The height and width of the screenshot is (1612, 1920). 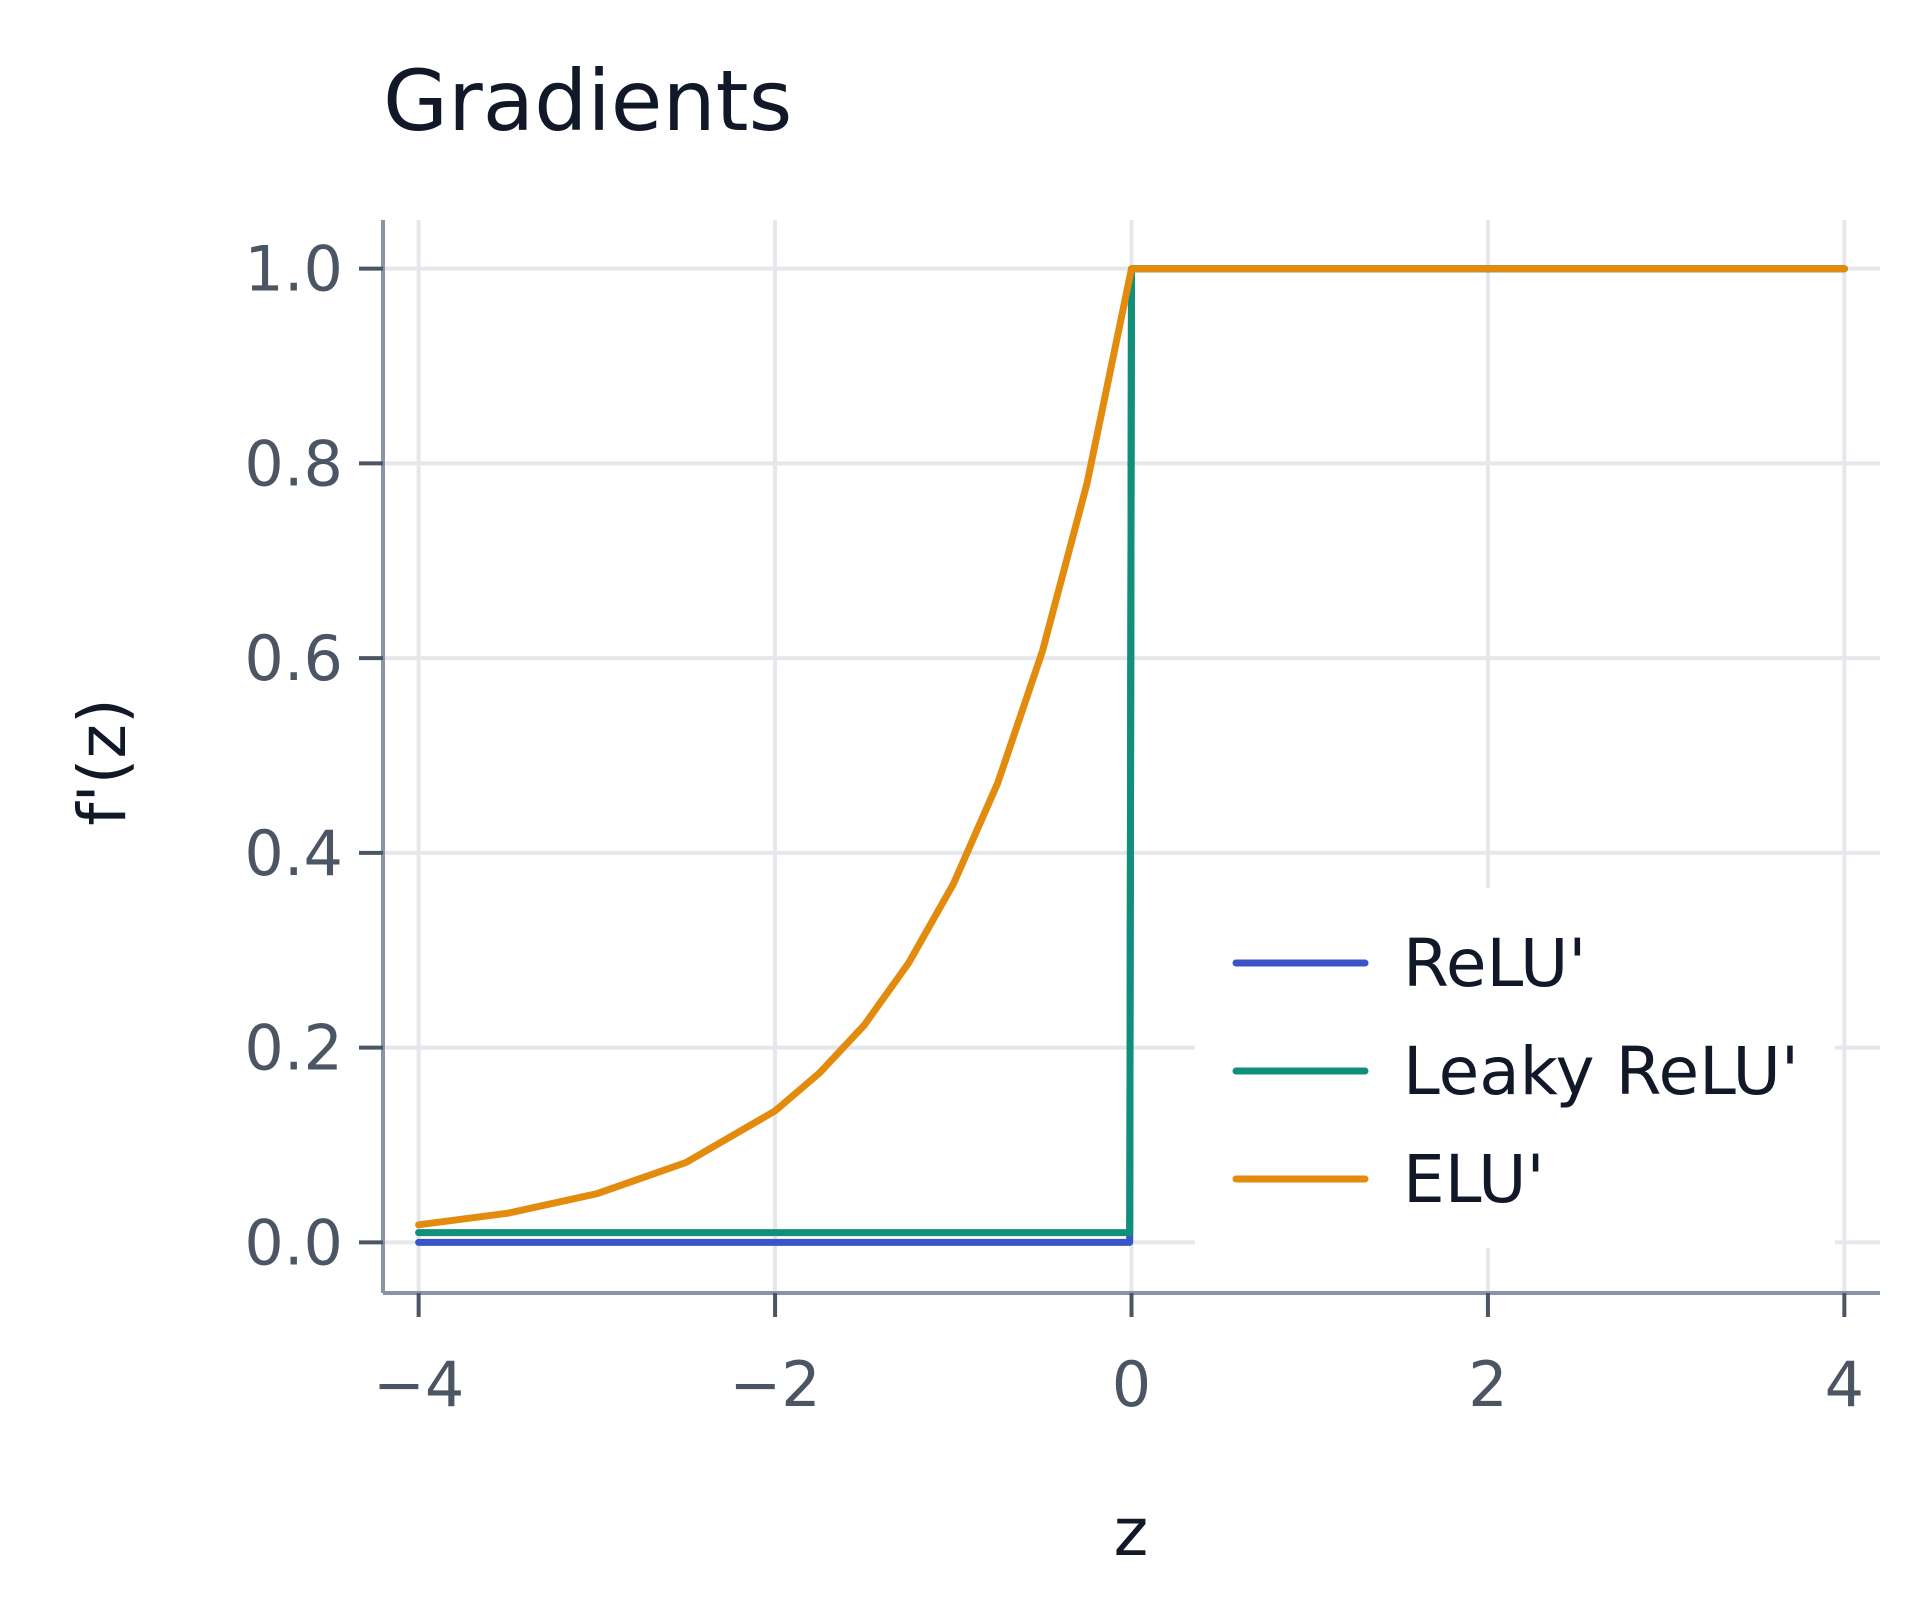 I want to click on chart-title: Gradients, so click(x=587, y=101).